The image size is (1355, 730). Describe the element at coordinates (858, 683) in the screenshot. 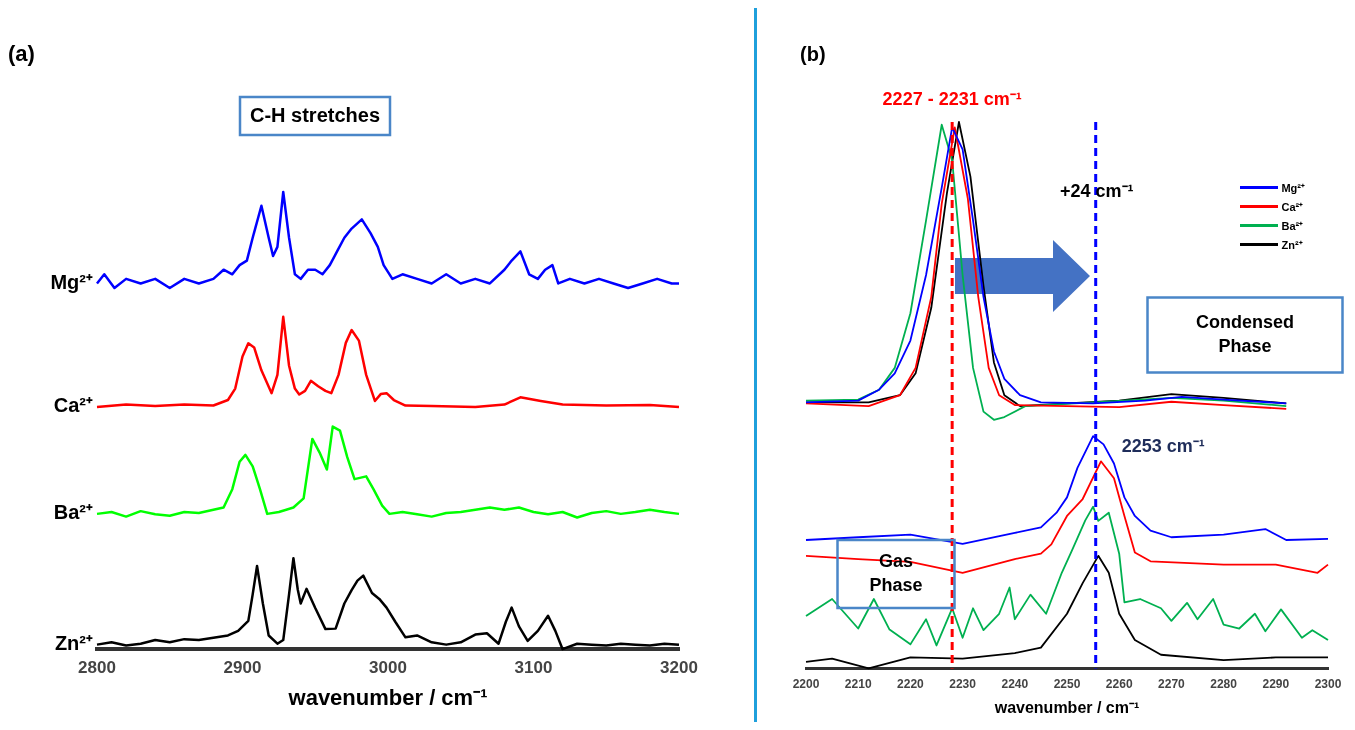

I see `x-tick-label: 2210` at that location.